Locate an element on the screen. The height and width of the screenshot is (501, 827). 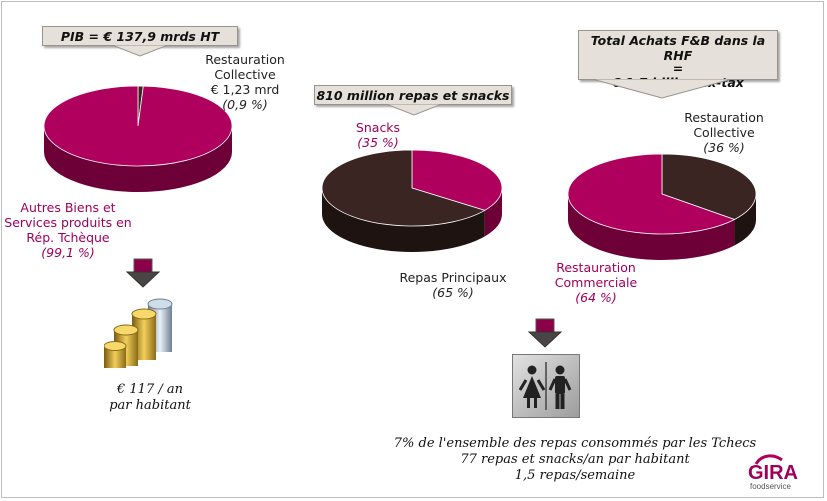
pie1-label-other-line1: Autres Biens et is located at coordinates (68, 207).